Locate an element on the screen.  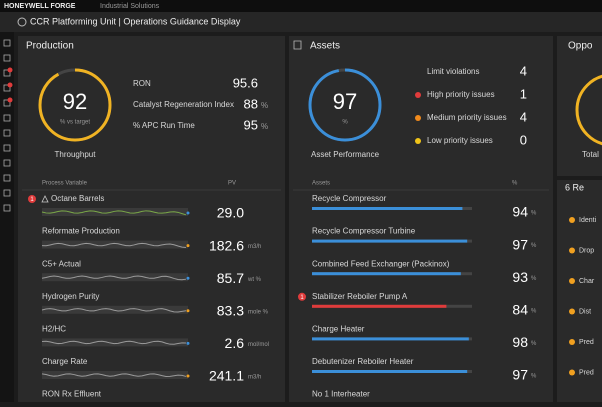
brand: HONEYWELL FORGE is located at coordinates (40, 6).